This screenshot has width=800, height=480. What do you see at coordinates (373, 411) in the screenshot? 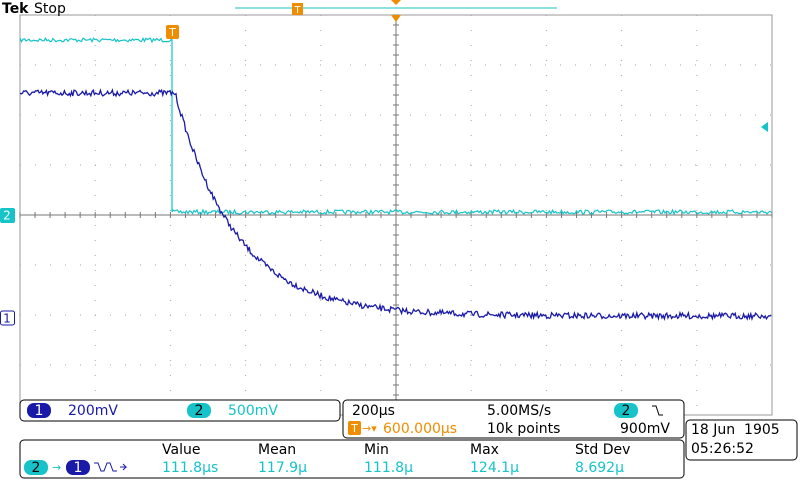
I see `time-scale: 200µs` at bounding box center [373, 411].